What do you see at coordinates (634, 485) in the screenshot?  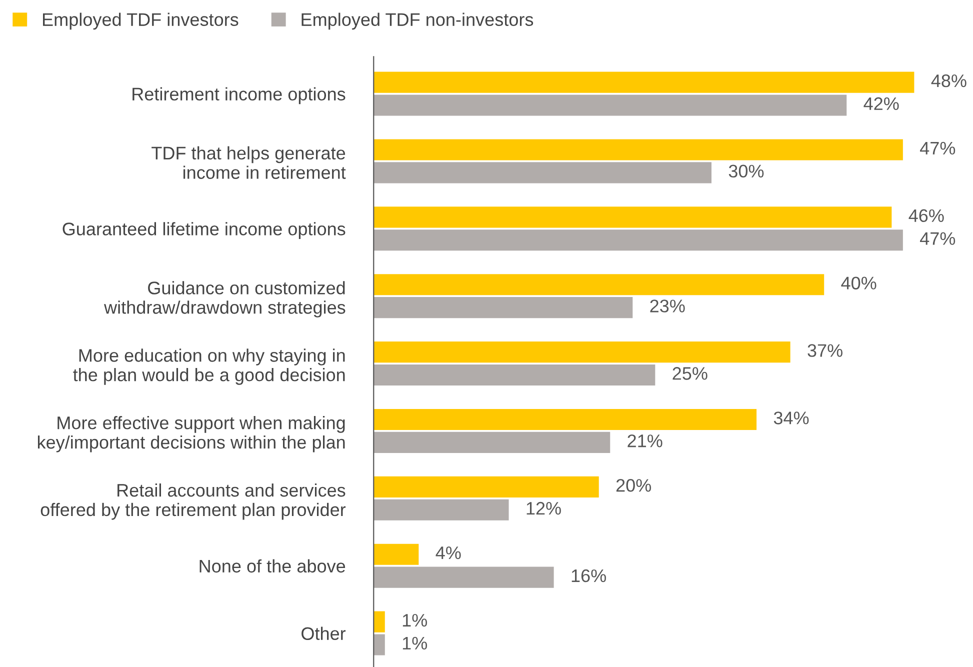 I see `data-label: 20%` at bounding box center [634, 485].